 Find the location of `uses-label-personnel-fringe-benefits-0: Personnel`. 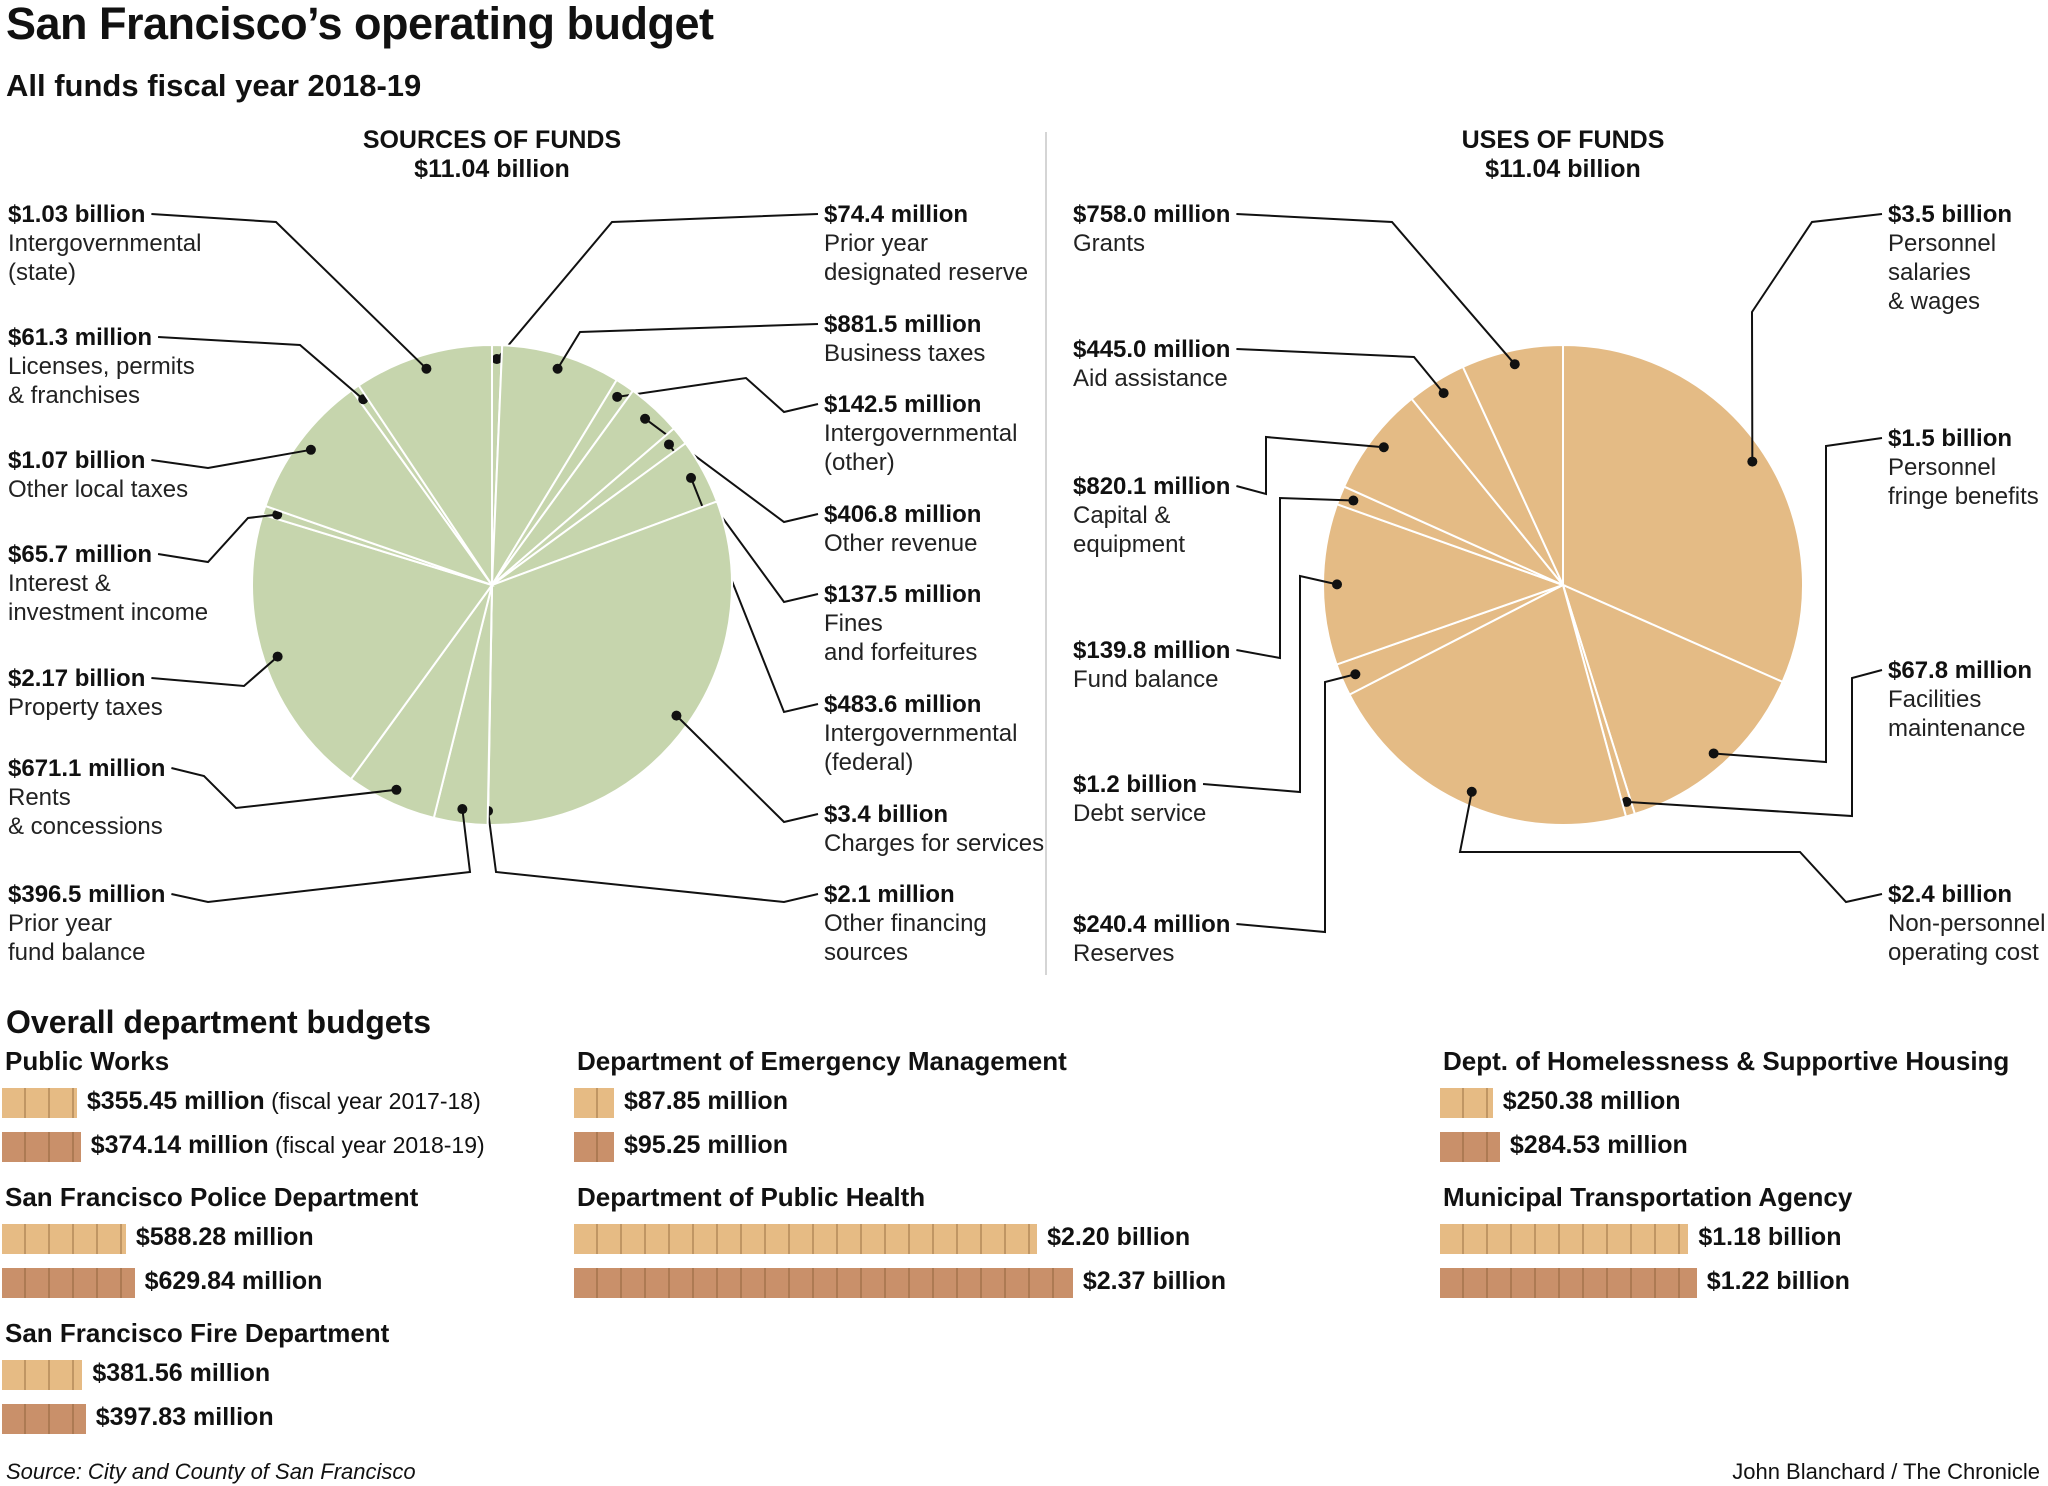

uses-label-personnel-fringe-benefits-0: Personnel is located at coordinates (1942, 467).